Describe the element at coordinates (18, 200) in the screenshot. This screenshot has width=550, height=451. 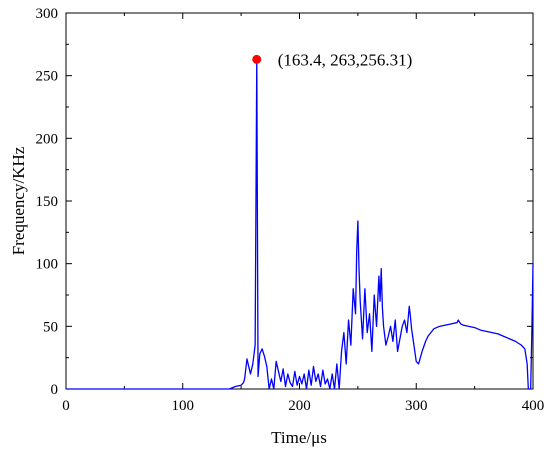
I see `y-axis-title: Frequency/KHz` at that location.